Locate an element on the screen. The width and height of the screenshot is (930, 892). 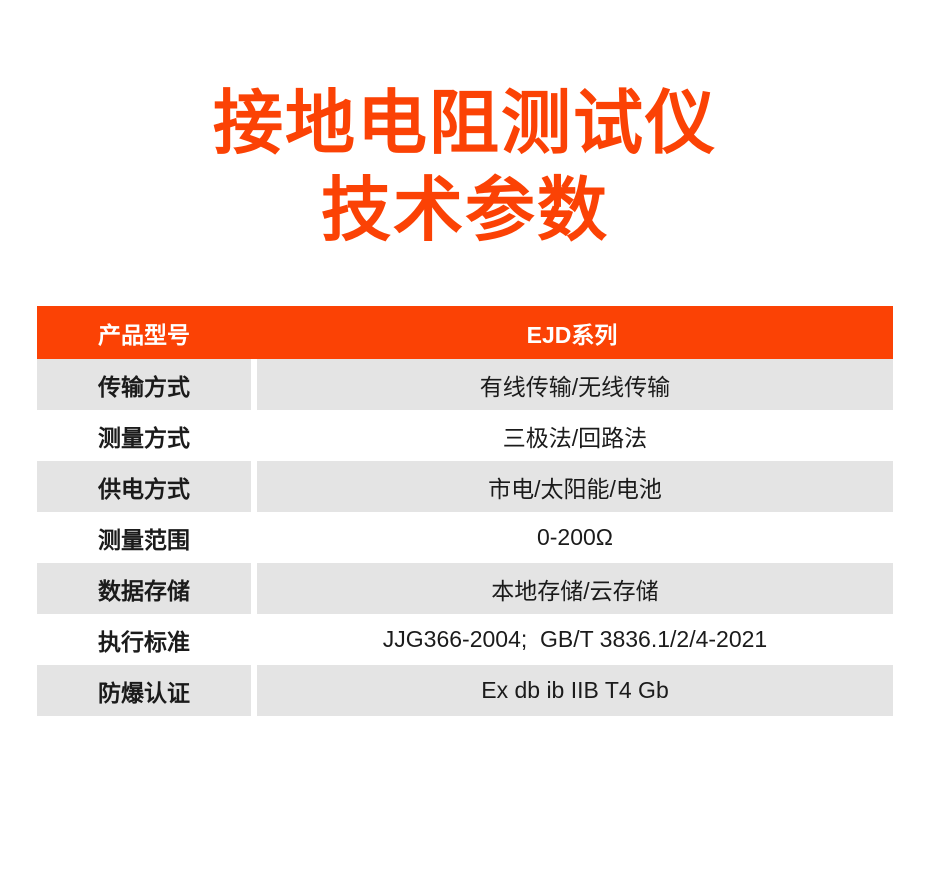
table-row: 执行标准 JJG366-2004; GB/T 3836.1/2/4-2021 is located at coordinates (465, 639).